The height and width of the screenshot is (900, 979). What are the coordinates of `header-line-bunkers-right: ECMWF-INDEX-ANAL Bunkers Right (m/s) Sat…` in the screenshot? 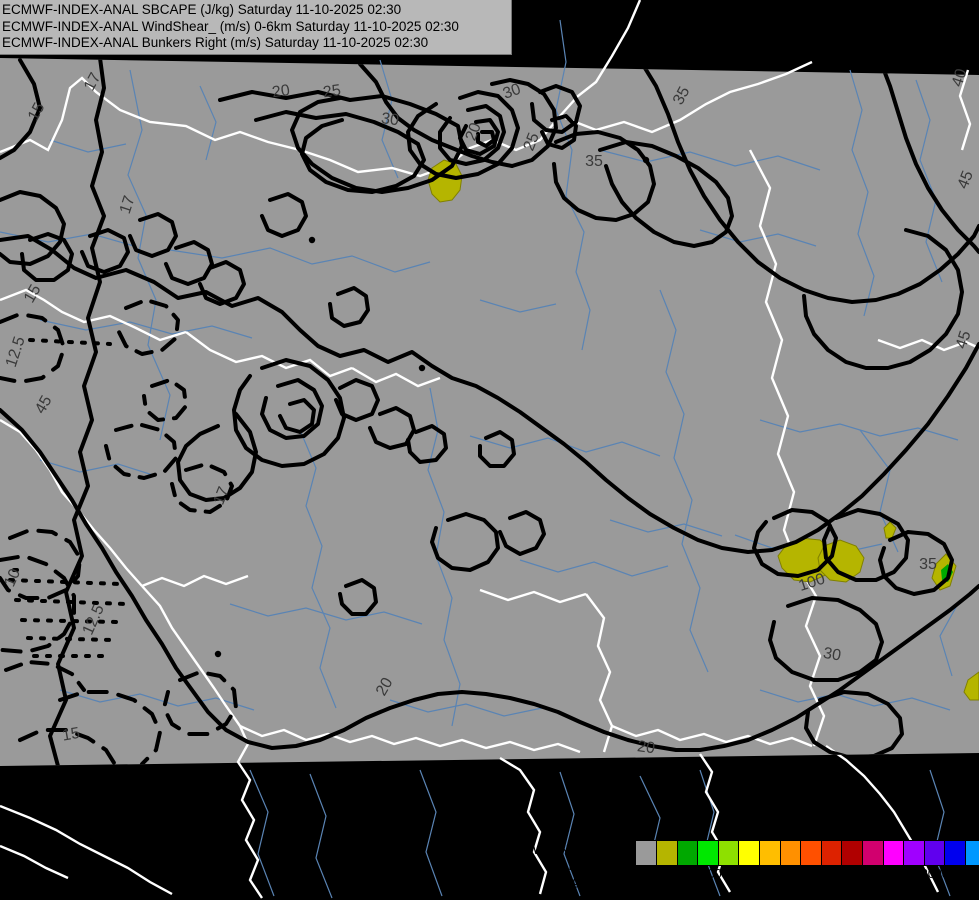 It's located at (215, 42).